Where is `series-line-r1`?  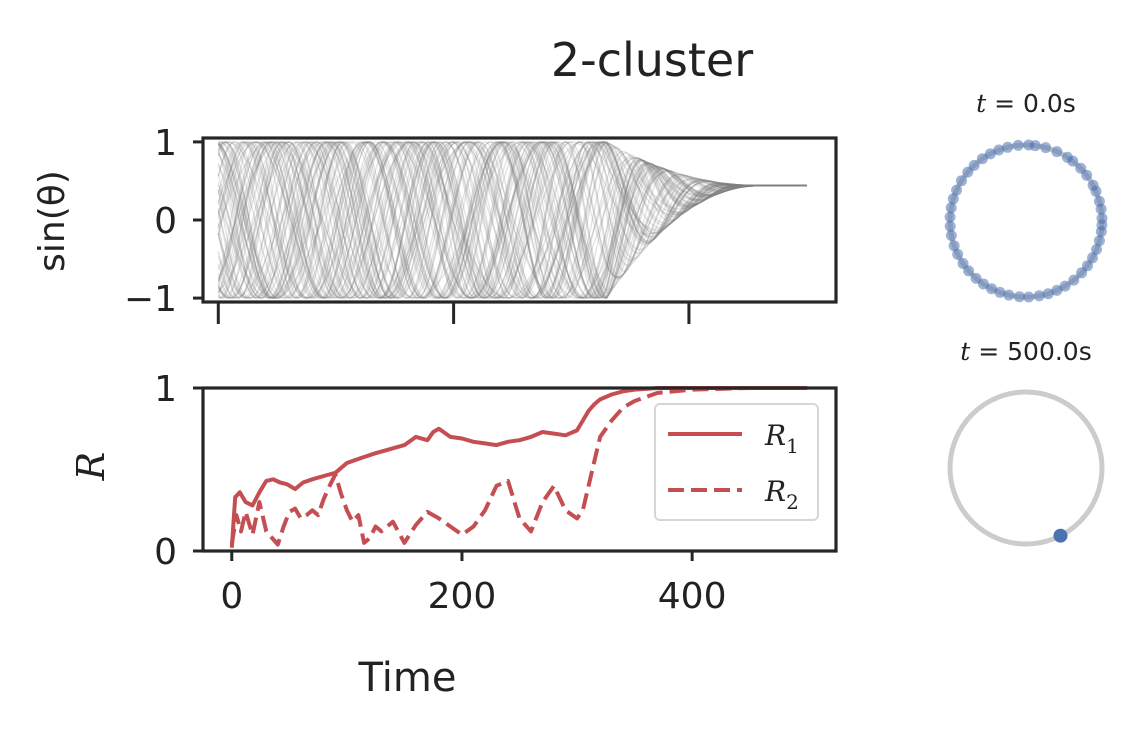 series-line-r1 is located at coordinates (518, 467).